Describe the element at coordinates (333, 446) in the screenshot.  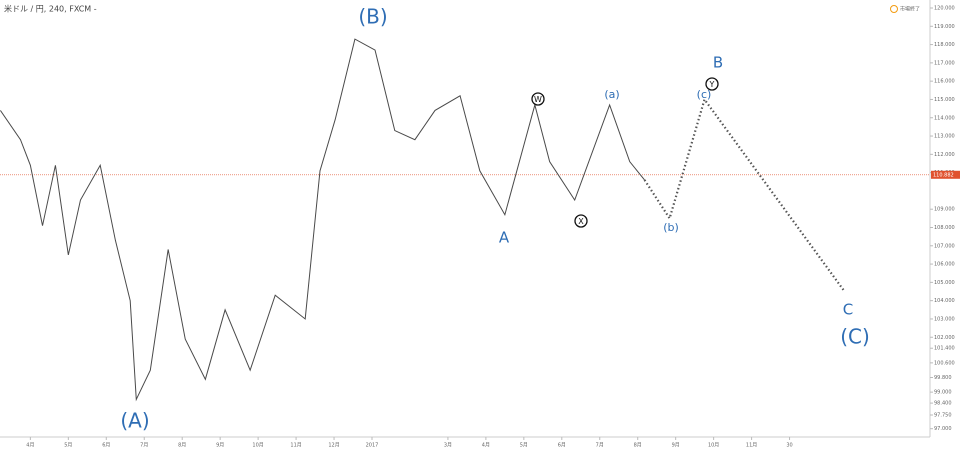
I see `x-tick-label: 12月` at that location.